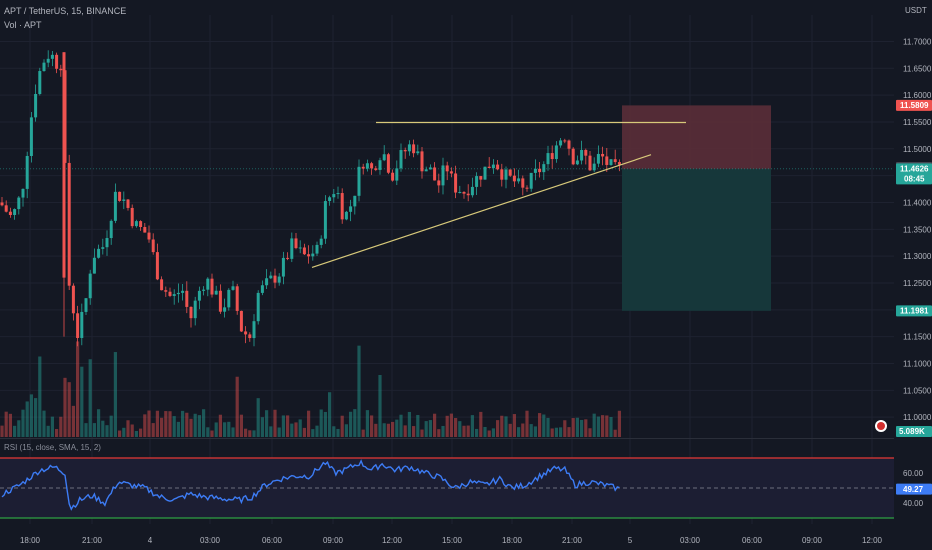  Describe the element at coordinates (913, 503) in the screenshot. I see `rsi-tick-label: 40.00` at that location.